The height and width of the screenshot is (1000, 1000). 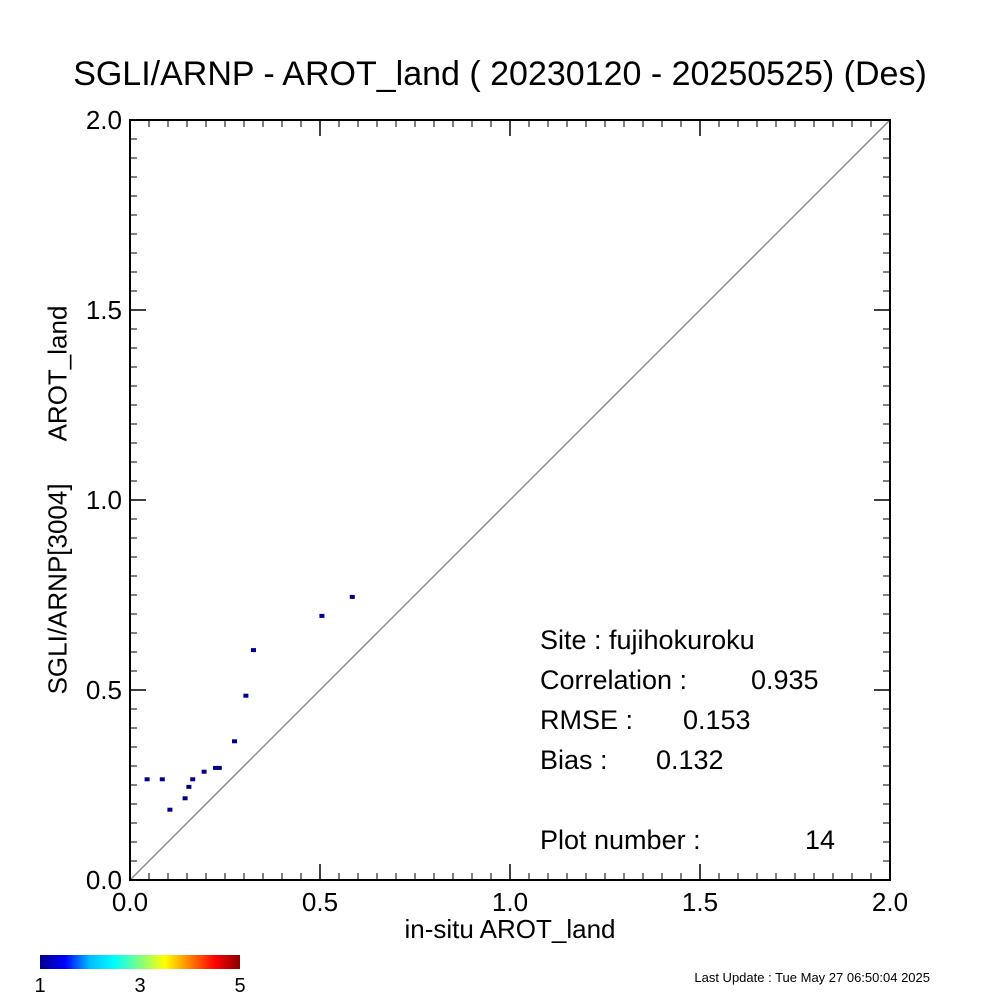 What do you see at coordinates (104, 690) in the screenshot?
I see `y-tick-label: 0.5` at bounding box center [104, 690].